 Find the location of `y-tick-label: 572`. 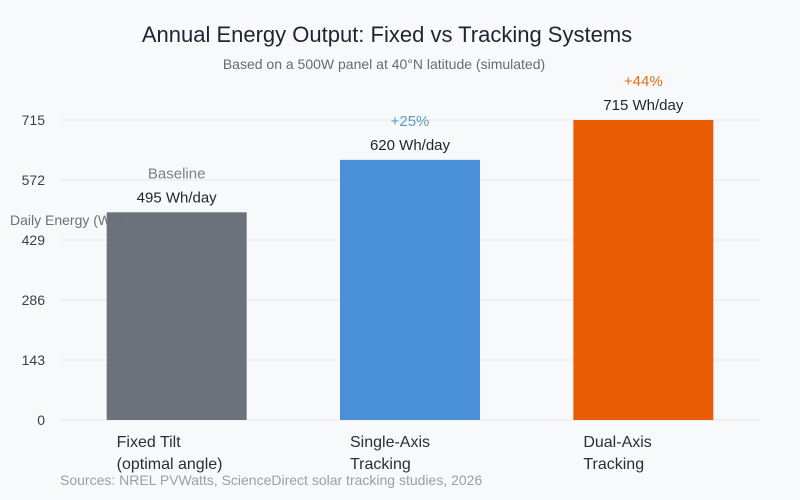

y-tick-label: 572 is located at coordinates (34, 180).